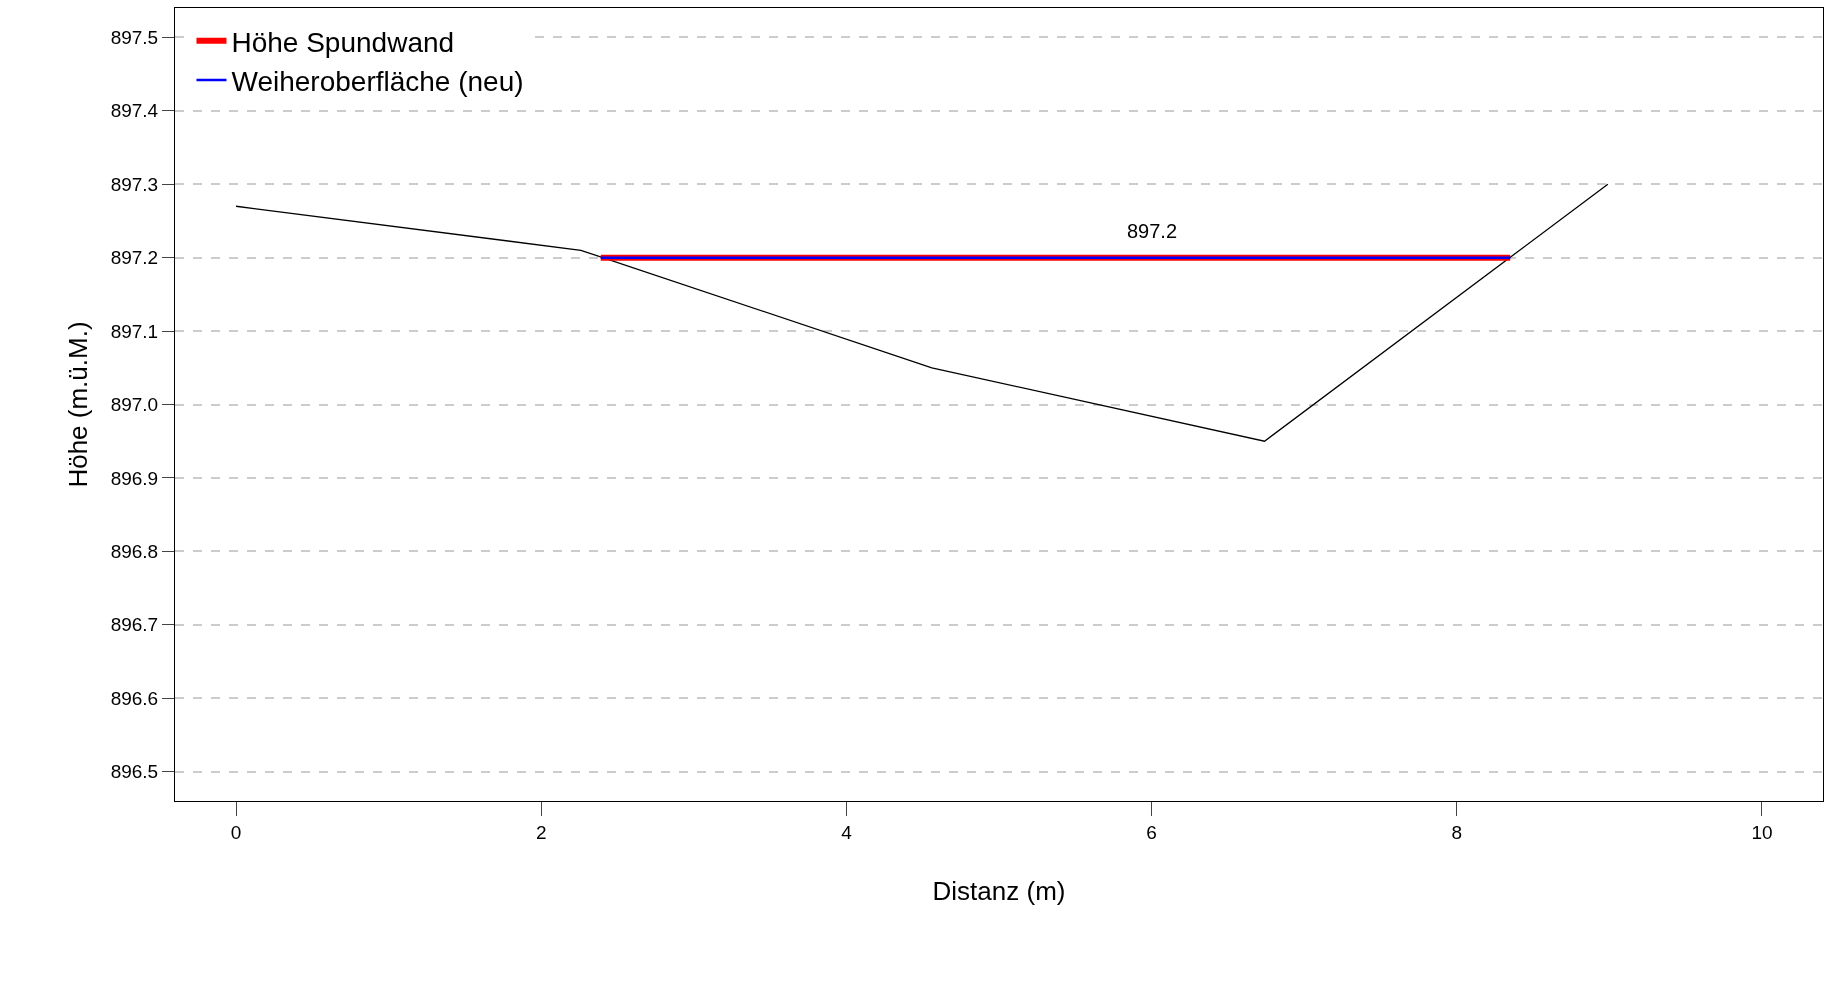  Describe the element at coordinates (847, 832) in the screenshot. I see `x-tick-label: 4` at that location.